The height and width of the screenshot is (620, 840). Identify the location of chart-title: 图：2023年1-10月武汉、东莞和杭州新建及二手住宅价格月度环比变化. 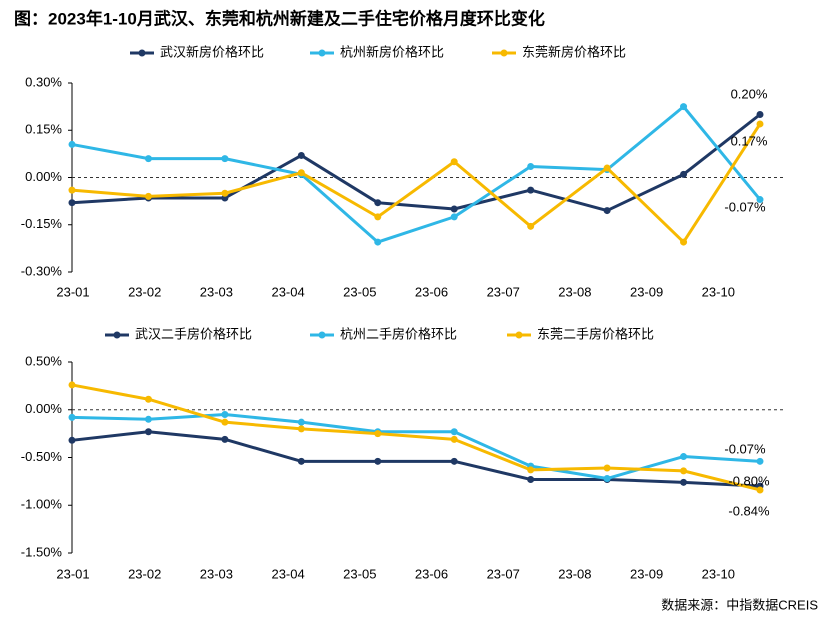
(279, 18).